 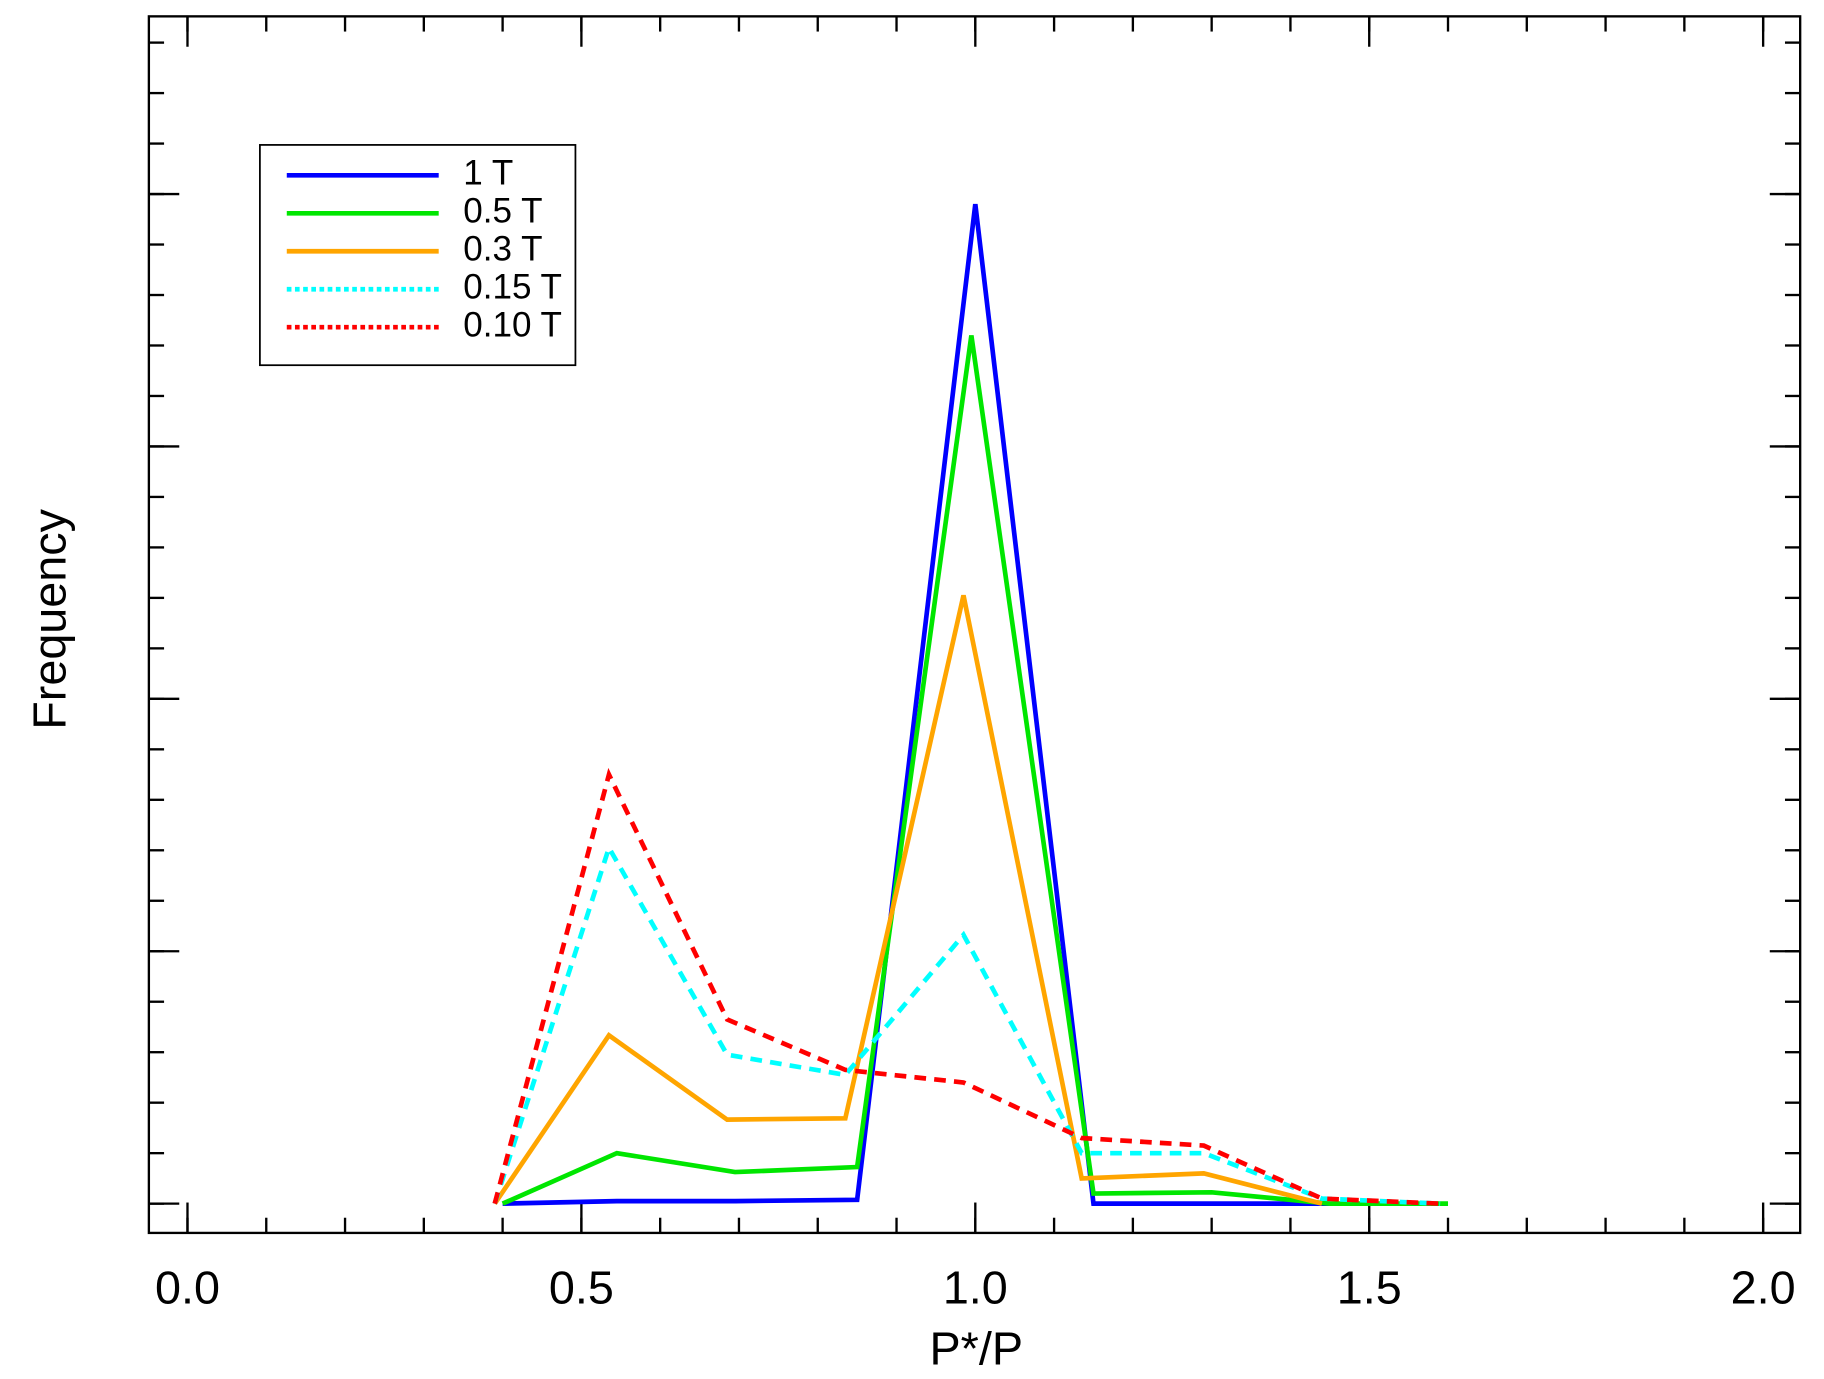 What do you see at coordinates (187, 1288) in the screenshot?
I see `x-tick-label: 0.0` at bounding box center [187, 1288].